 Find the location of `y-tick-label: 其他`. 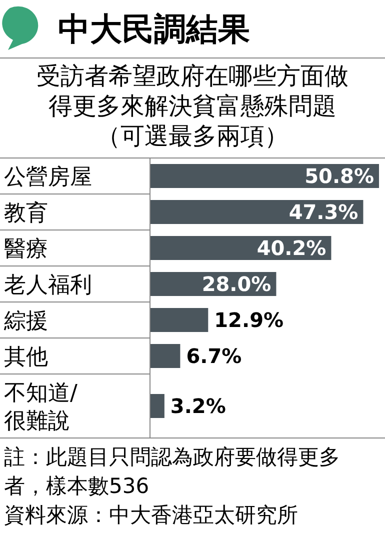

y-tick-label: 其他 is located at coordinates (26, 357).